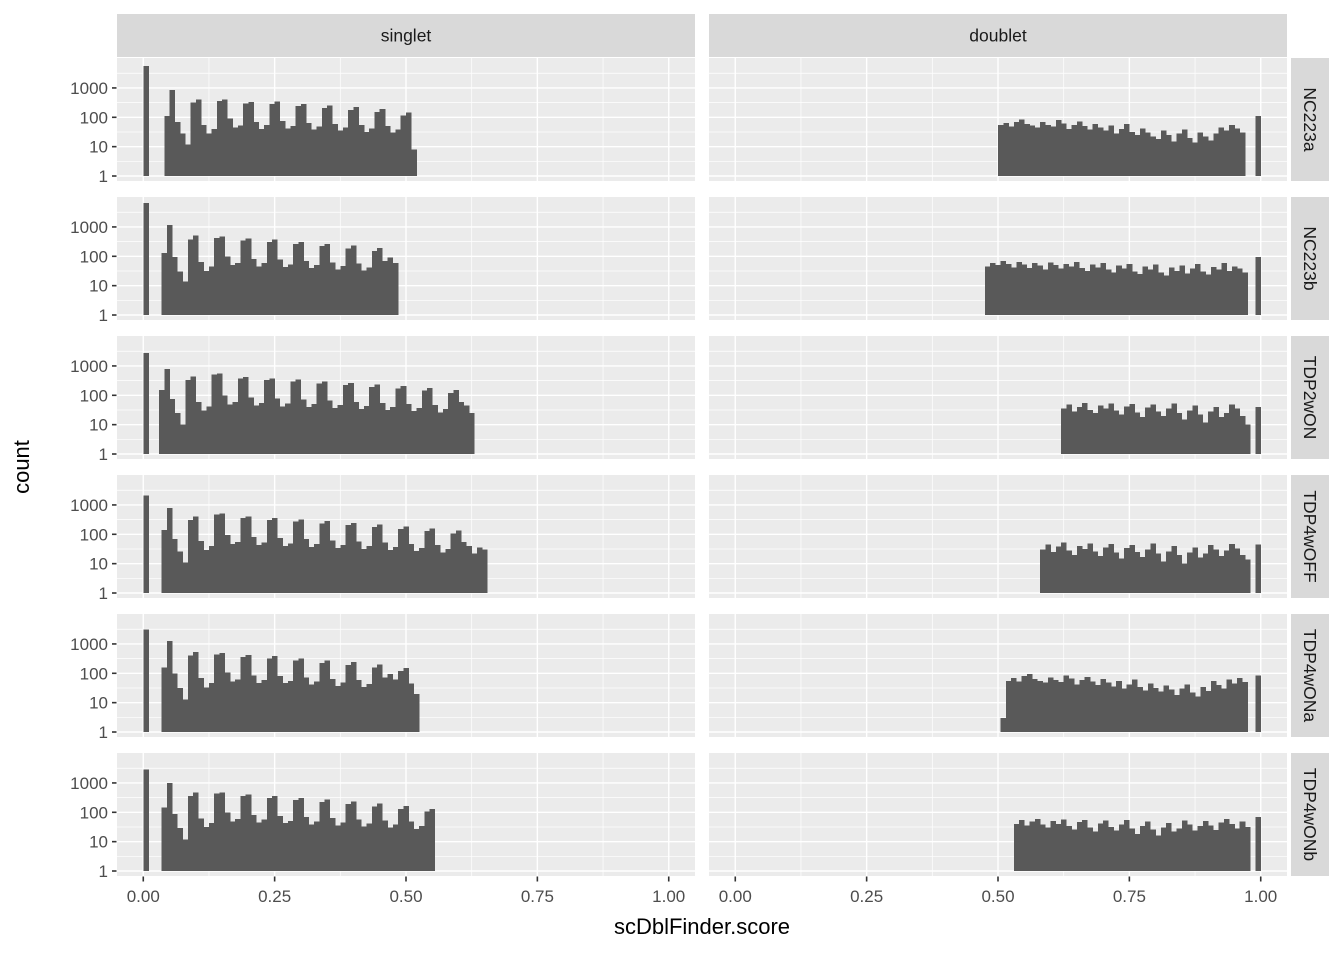  Describe the element at coordinates (98, 425) in the screenshot. I see `y-tick-label: 10` at that location.